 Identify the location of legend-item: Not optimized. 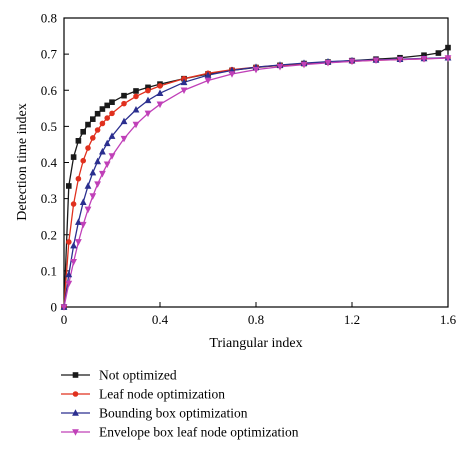
(119, 375).